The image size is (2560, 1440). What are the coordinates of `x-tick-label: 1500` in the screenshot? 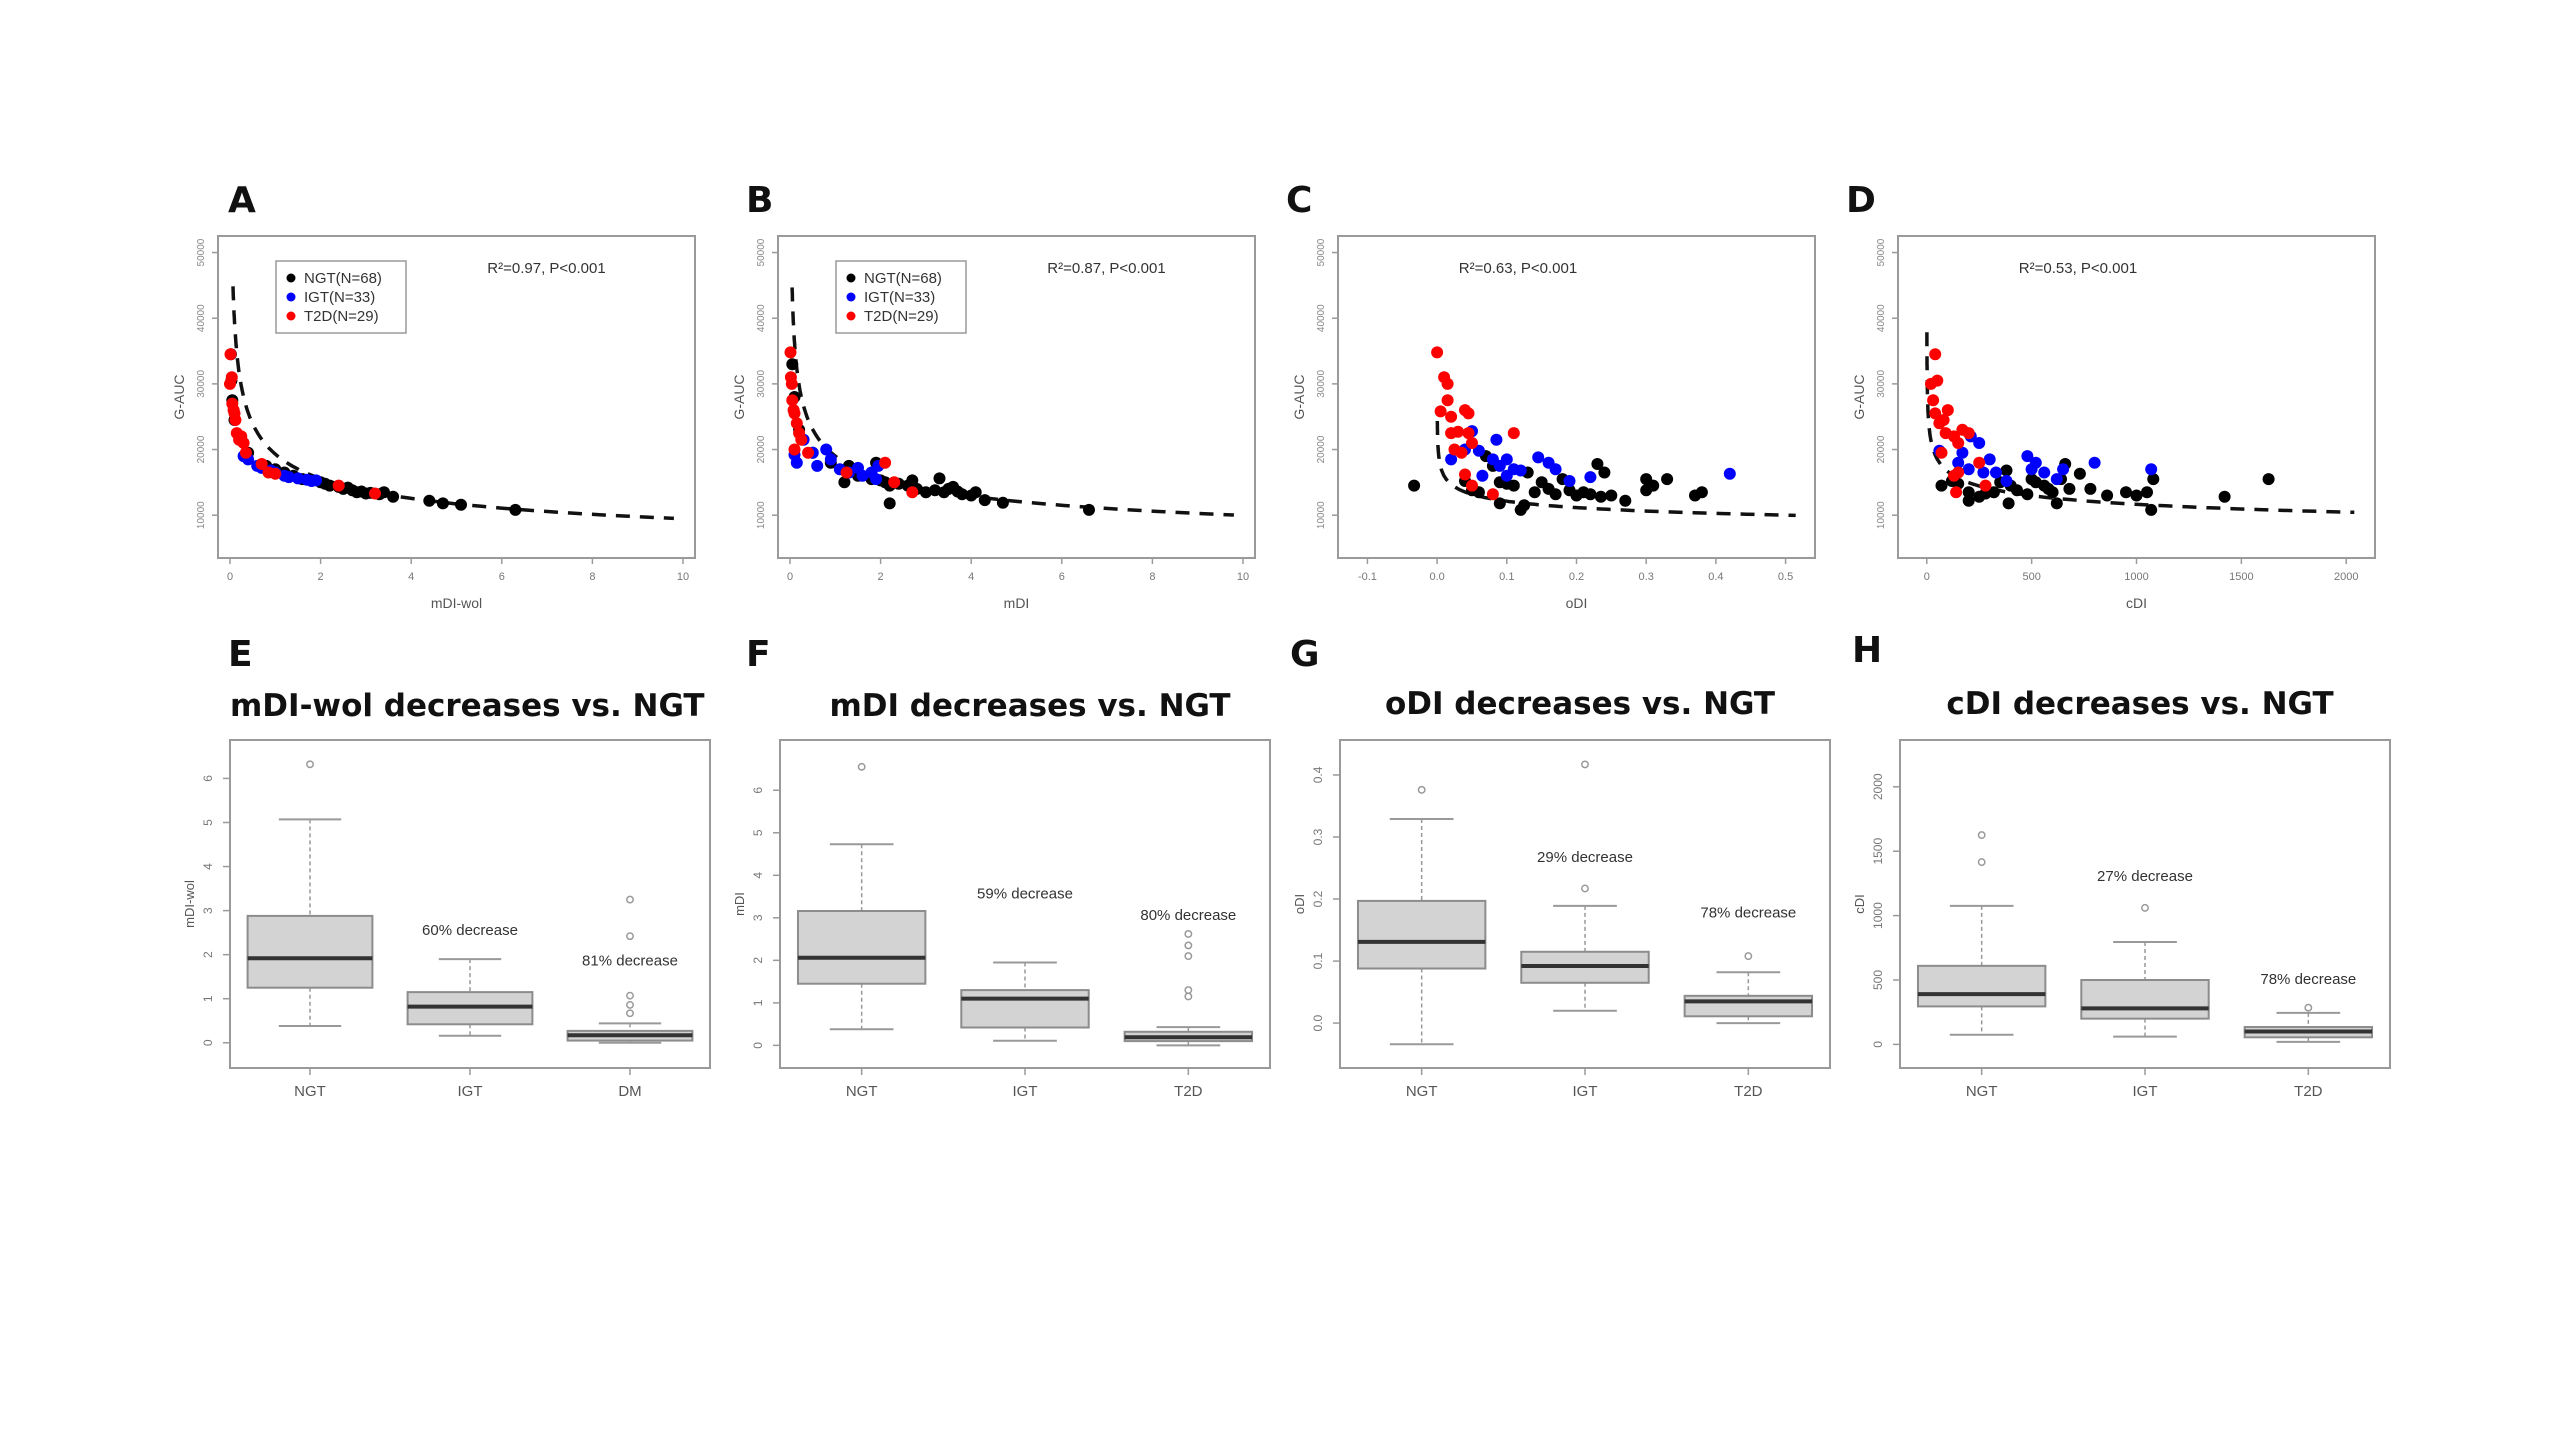 It's located at (2241, 577).